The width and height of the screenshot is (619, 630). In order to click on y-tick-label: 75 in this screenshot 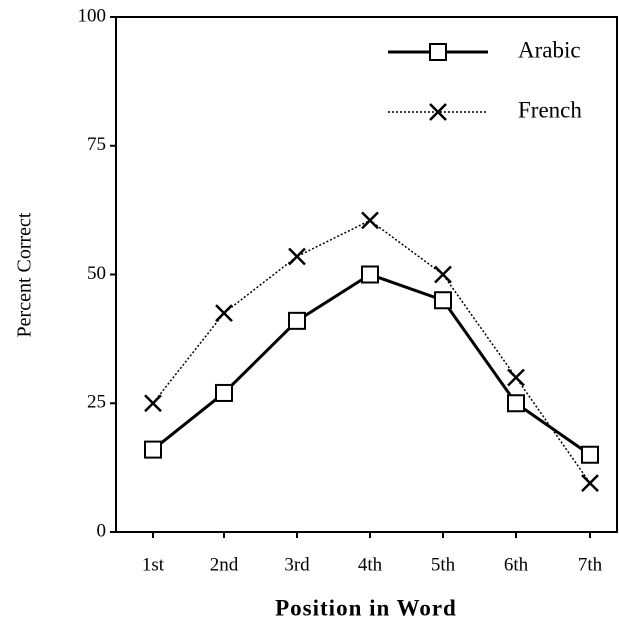, I will do `click(96, 144)`.